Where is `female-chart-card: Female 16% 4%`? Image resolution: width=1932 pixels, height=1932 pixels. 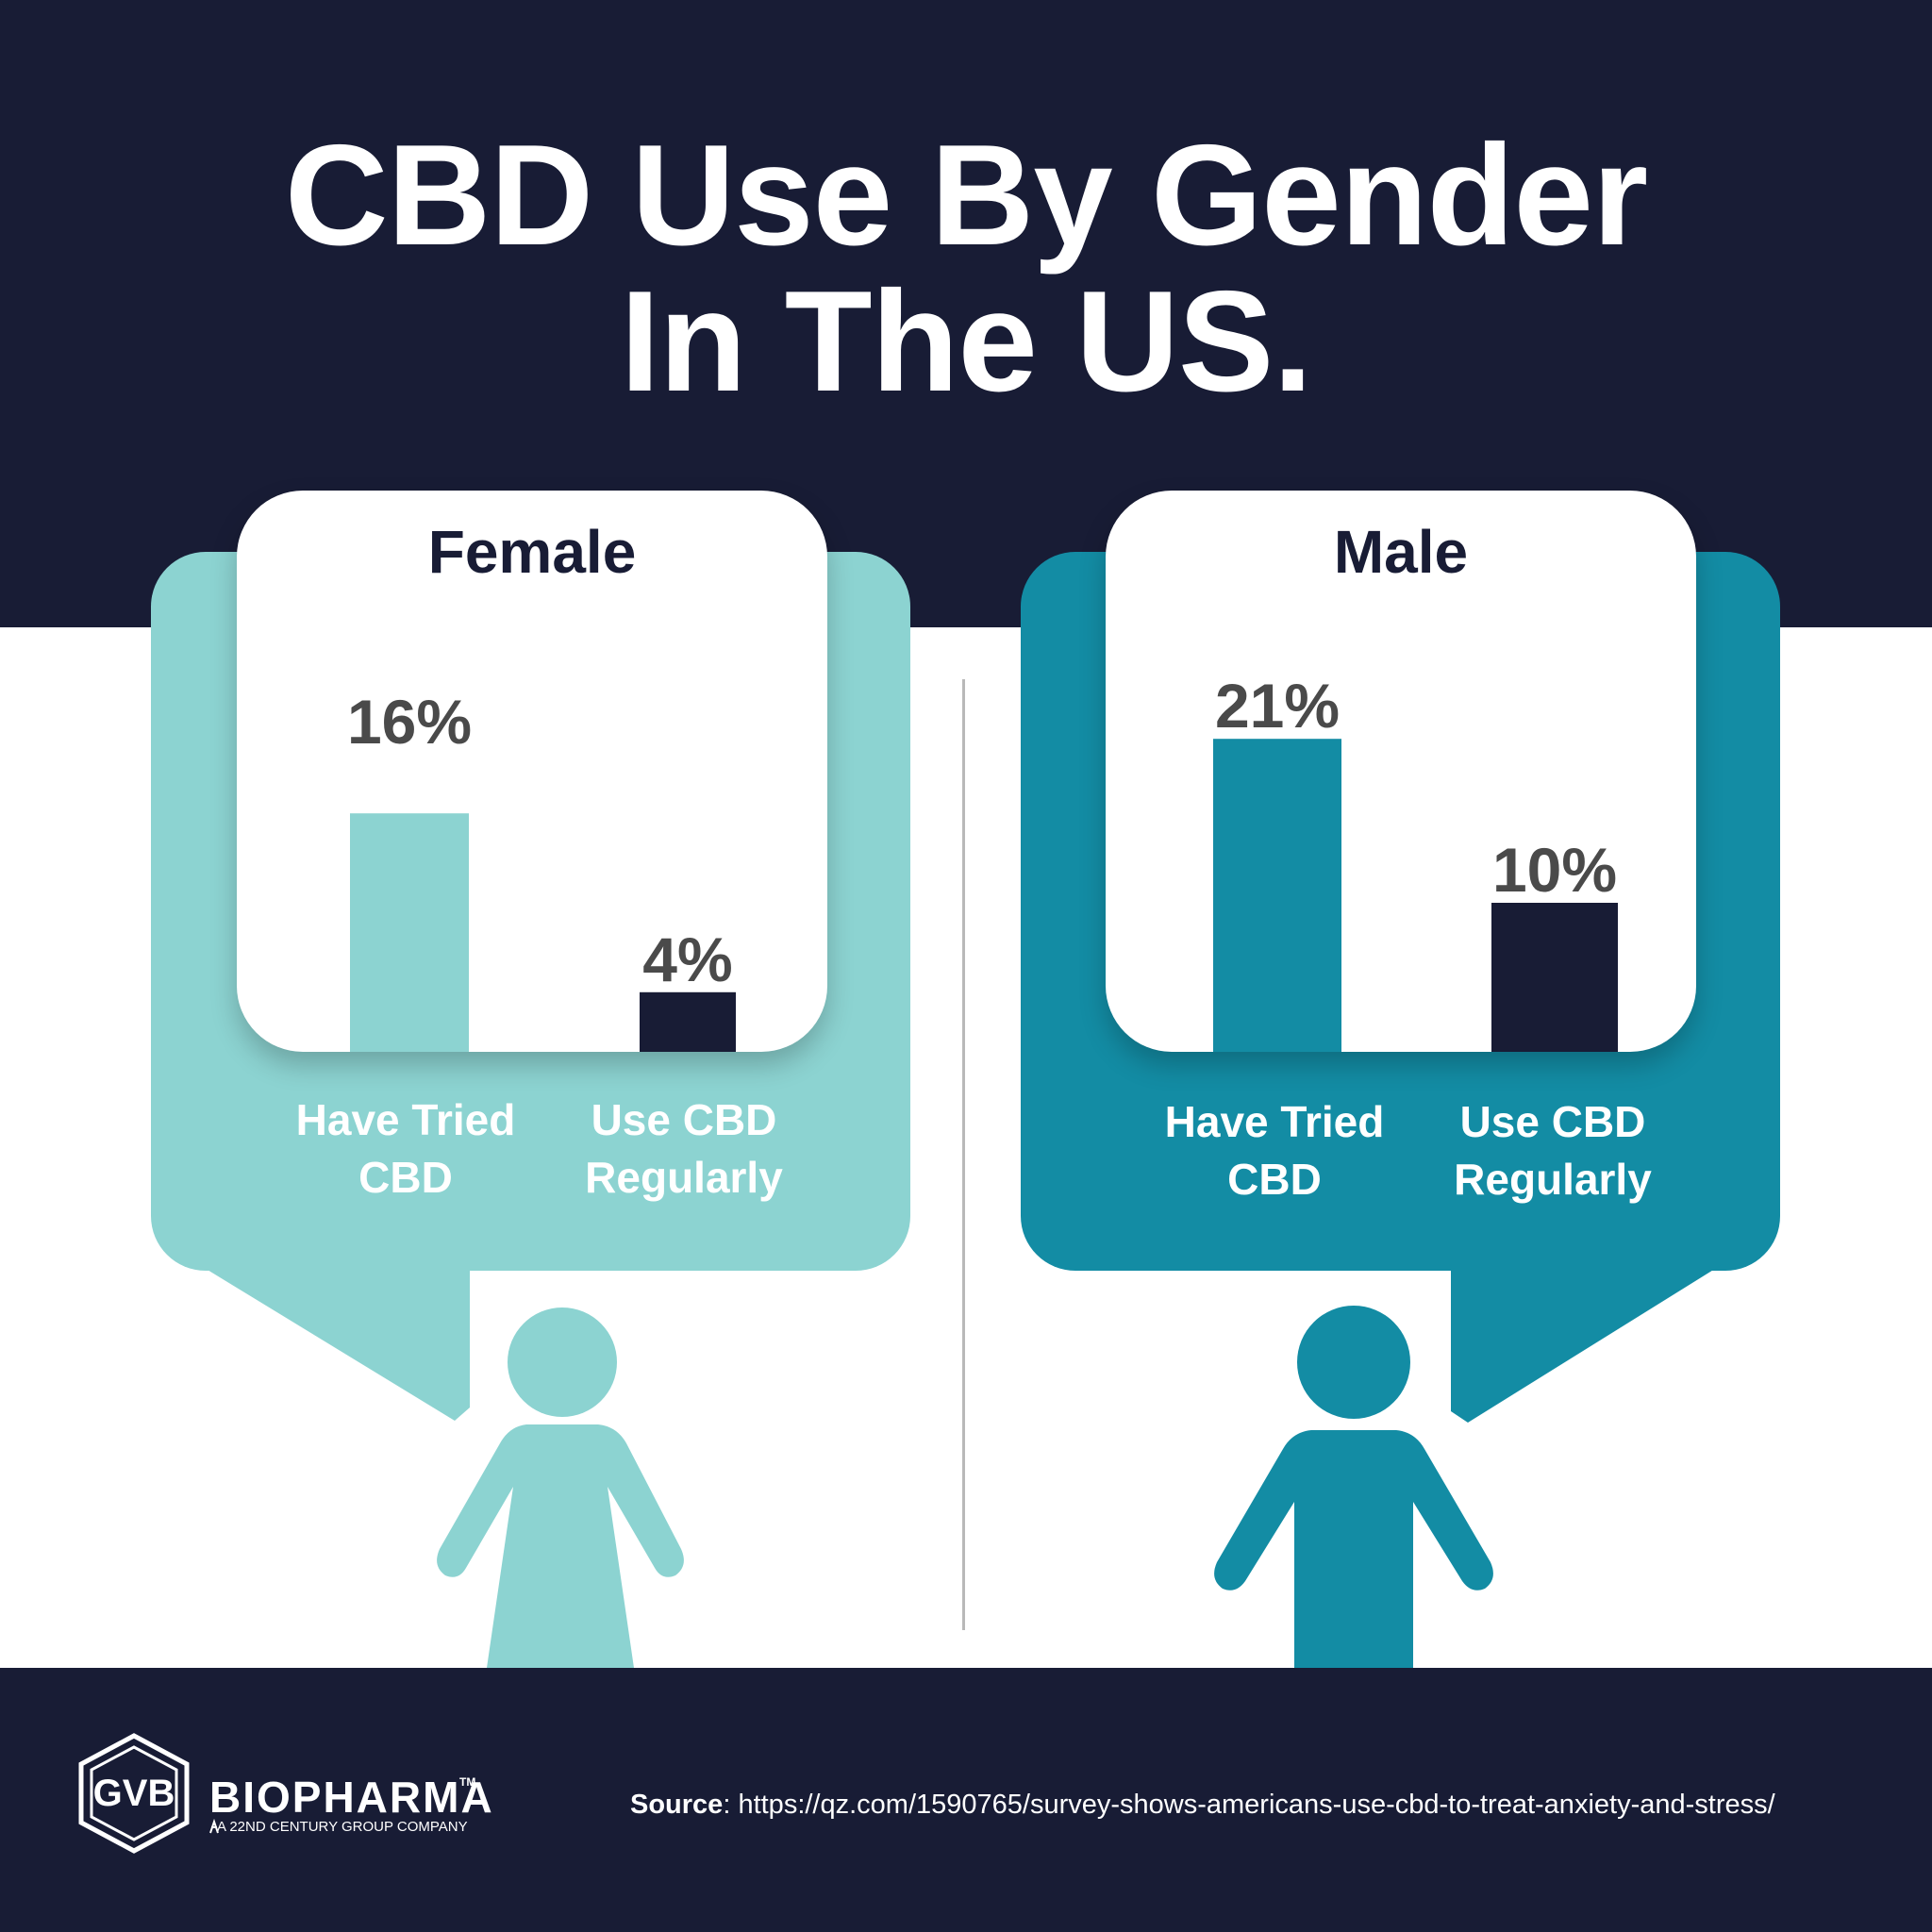
female-chart-card: Female 16% 4% is located at coordinates (532, 772).